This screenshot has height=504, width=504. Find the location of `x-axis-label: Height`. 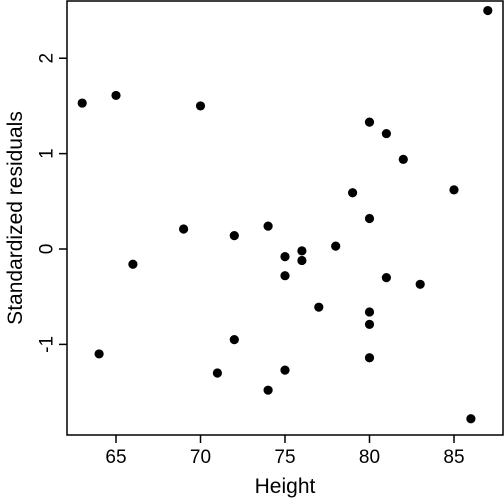

x-axis-label: Height is located at coordinates (285, 486).